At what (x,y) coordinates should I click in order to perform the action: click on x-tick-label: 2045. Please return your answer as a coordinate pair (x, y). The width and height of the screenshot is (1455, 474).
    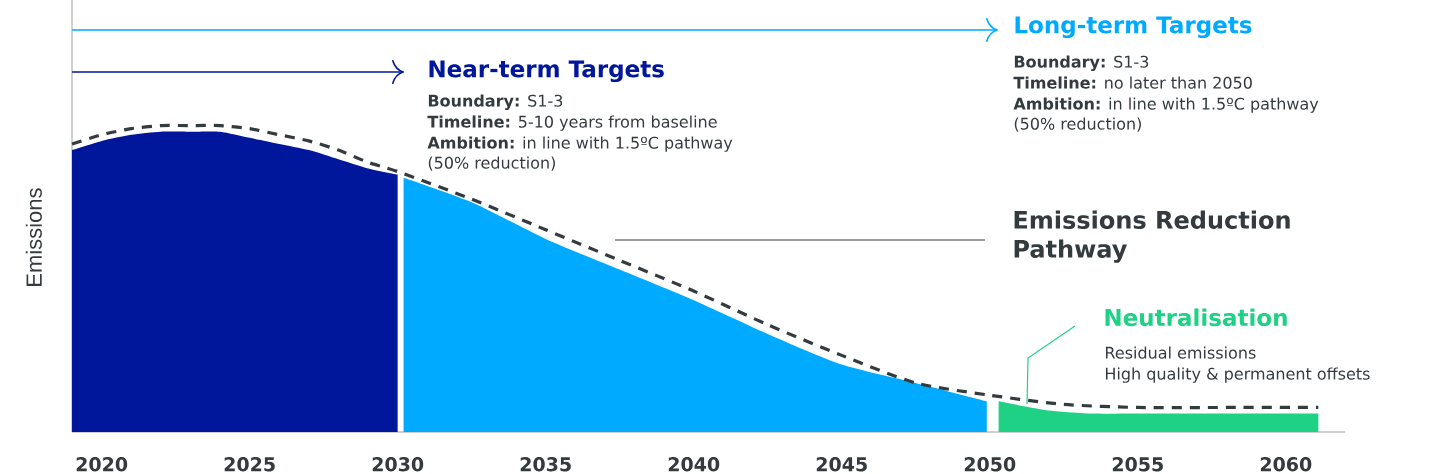
    Looking at the image, I should click on (841, 464).